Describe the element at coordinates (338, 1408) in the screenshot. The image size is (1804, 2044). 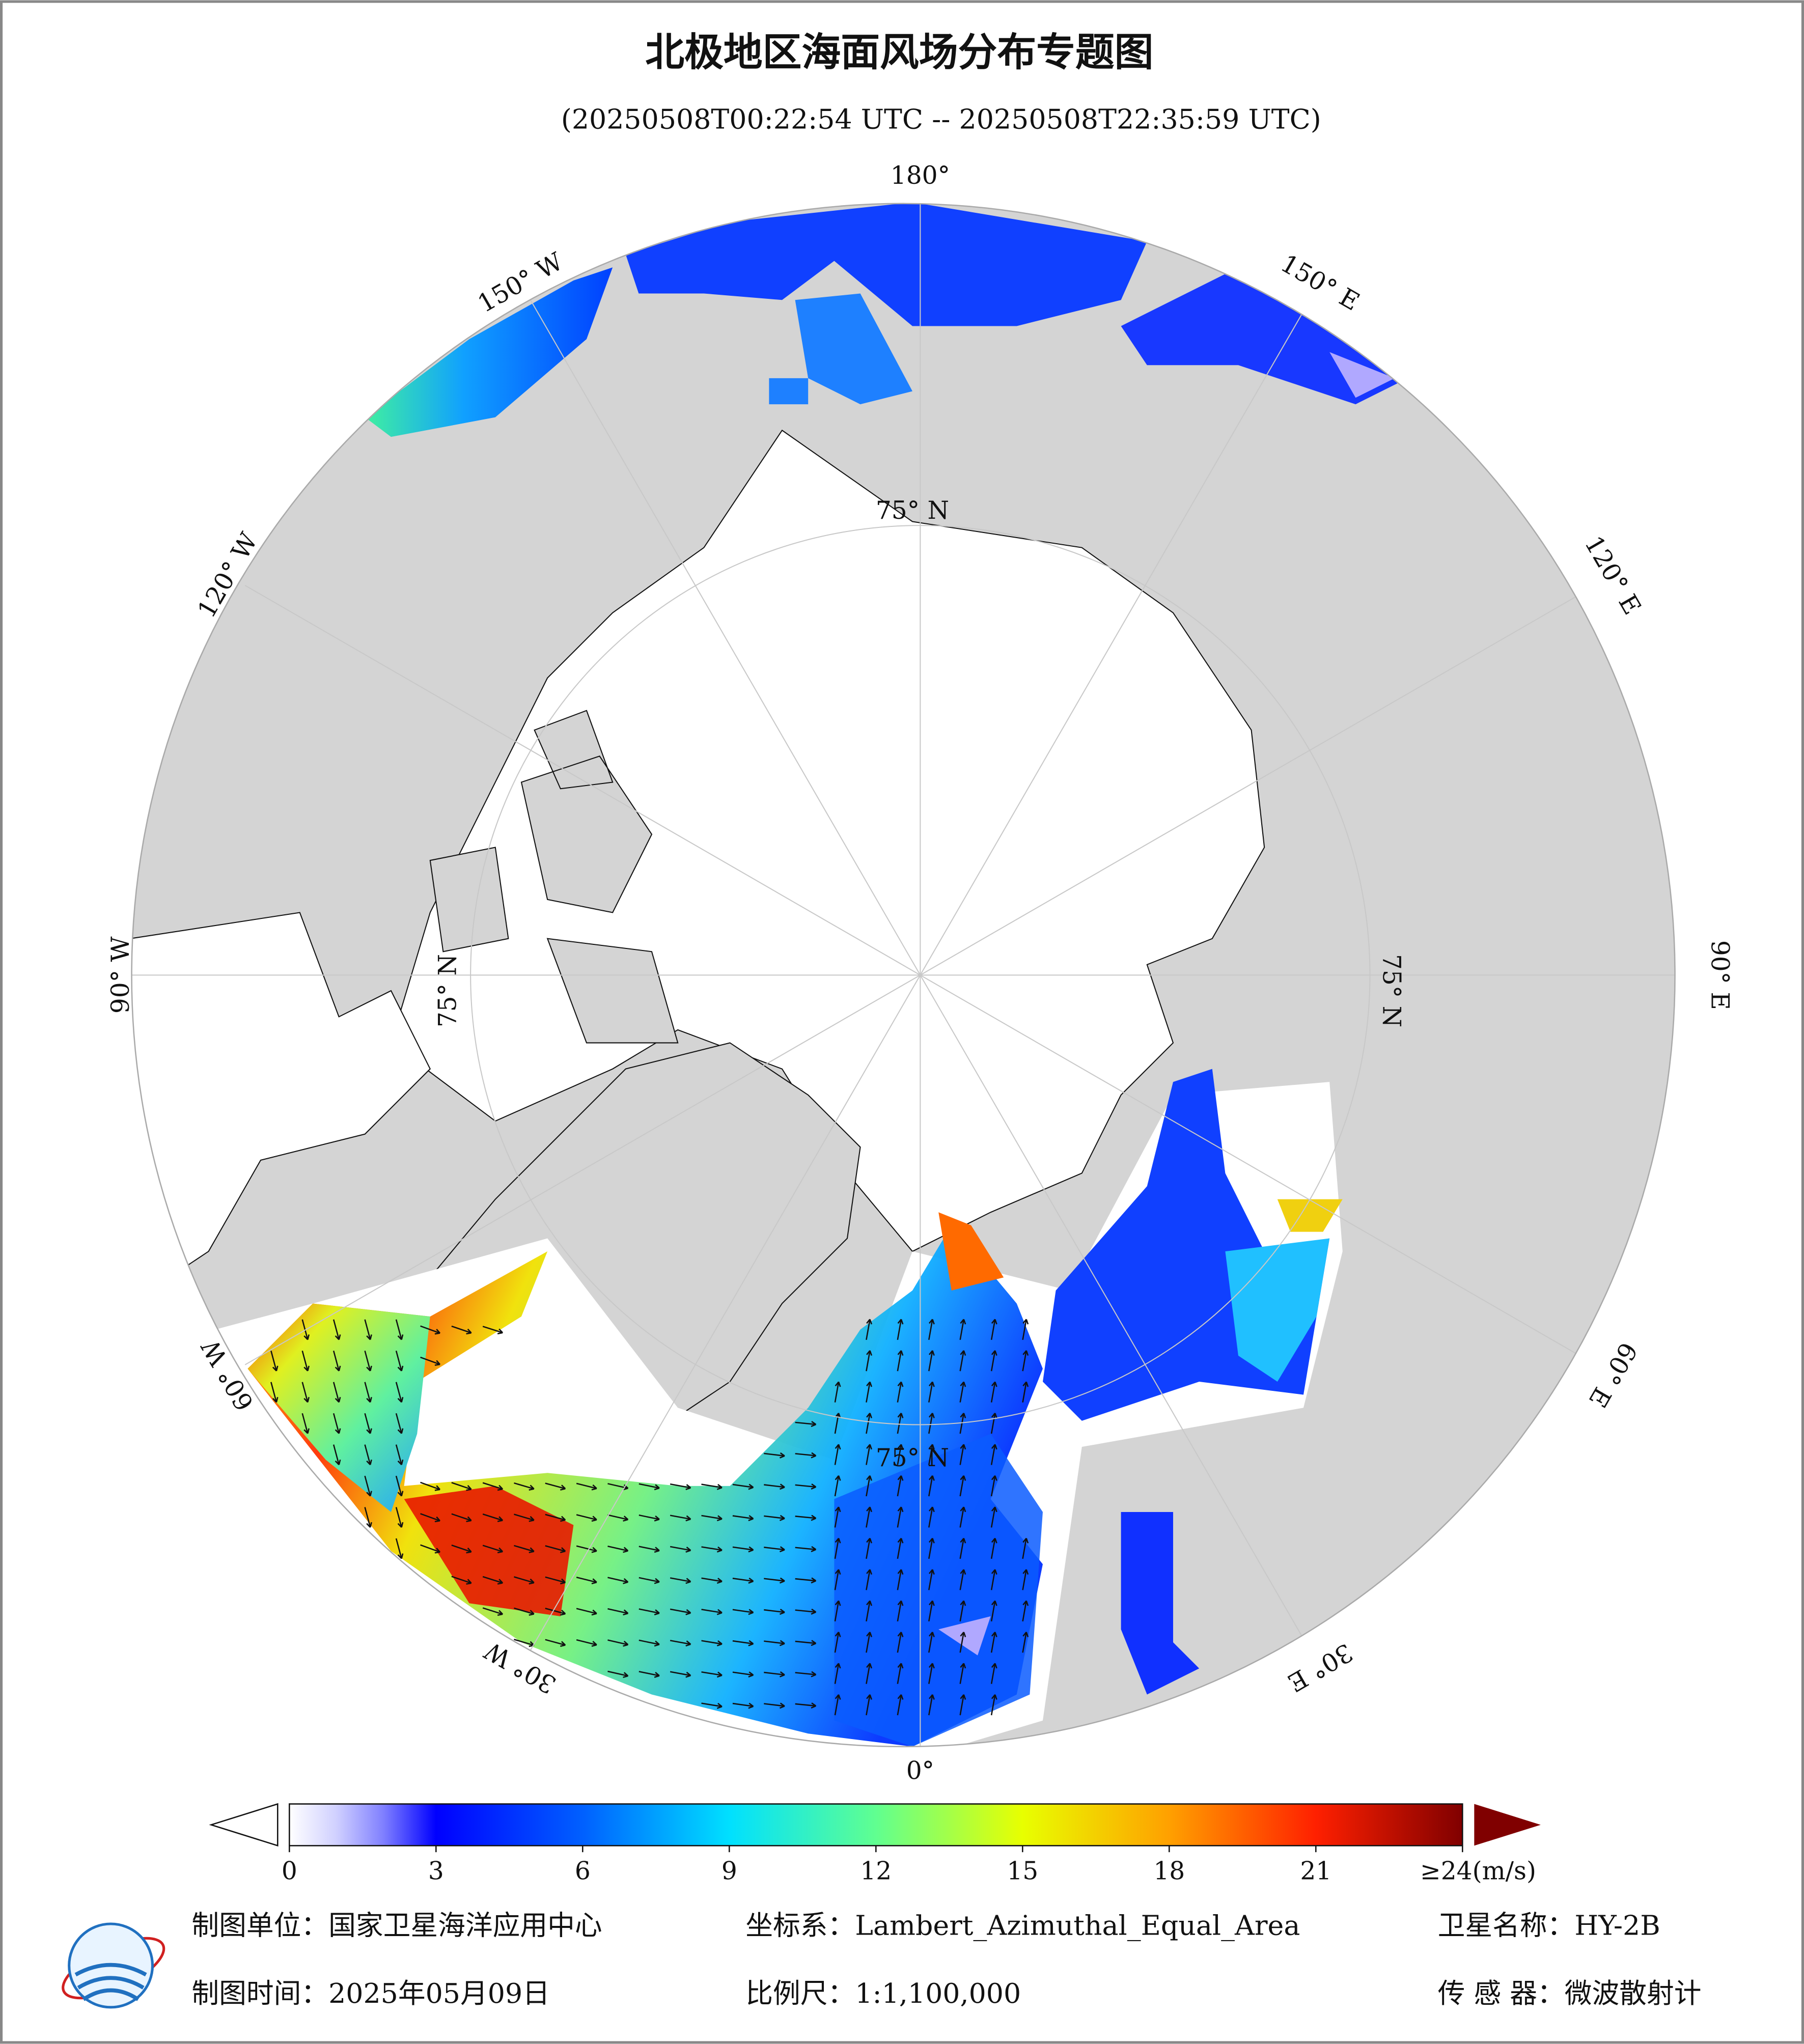
I see `wind-greenland-sea` at that location.